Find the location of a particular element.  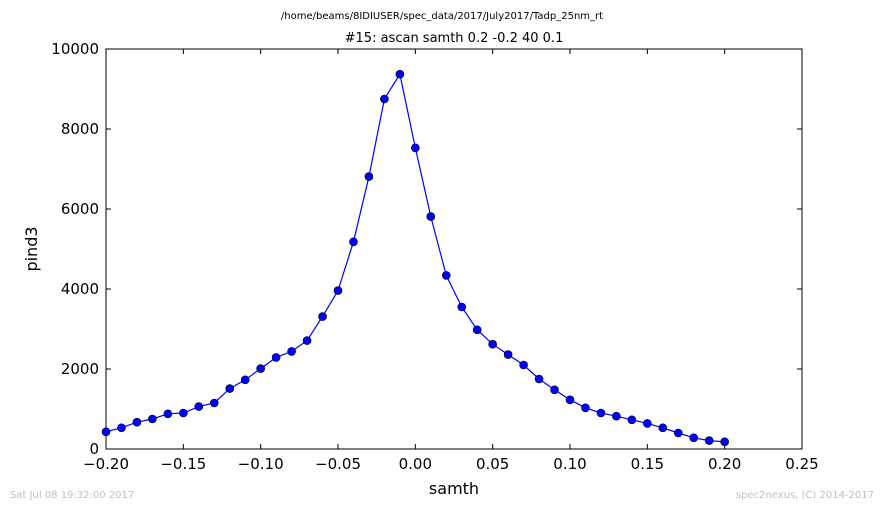

y-axis-label: pind3 is located at coordinates (31, 248).